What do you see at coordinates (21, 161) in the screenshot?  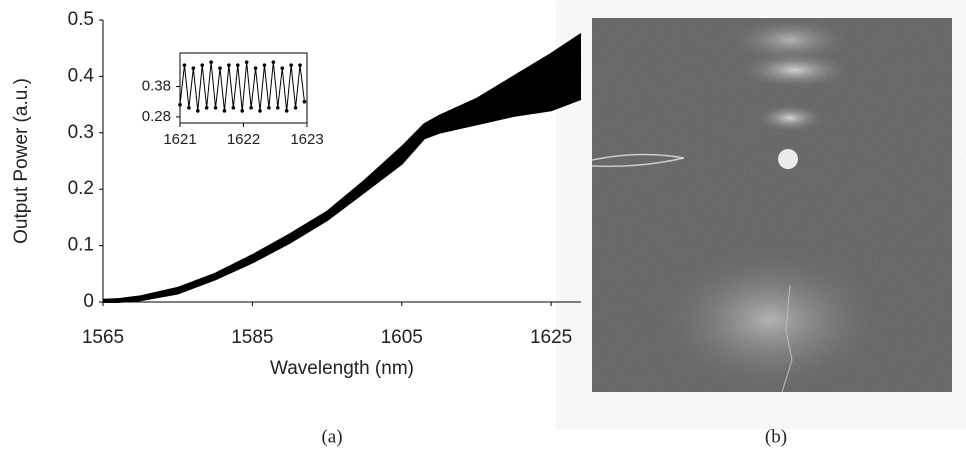 I see `y-axis-label: Output Power (a.u.)` at bounding box center [21, 161].